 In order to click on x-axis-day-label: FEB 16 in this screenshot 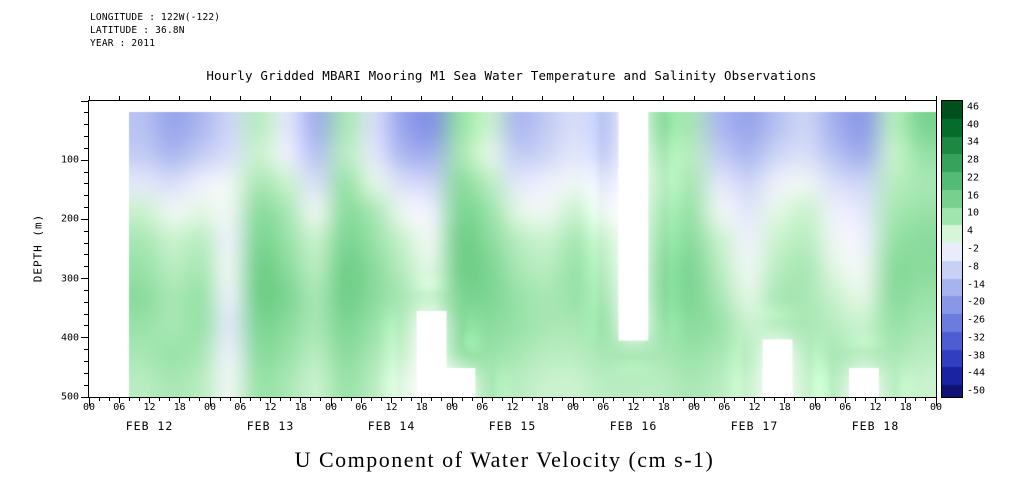, I will do `click(633, 426)`.